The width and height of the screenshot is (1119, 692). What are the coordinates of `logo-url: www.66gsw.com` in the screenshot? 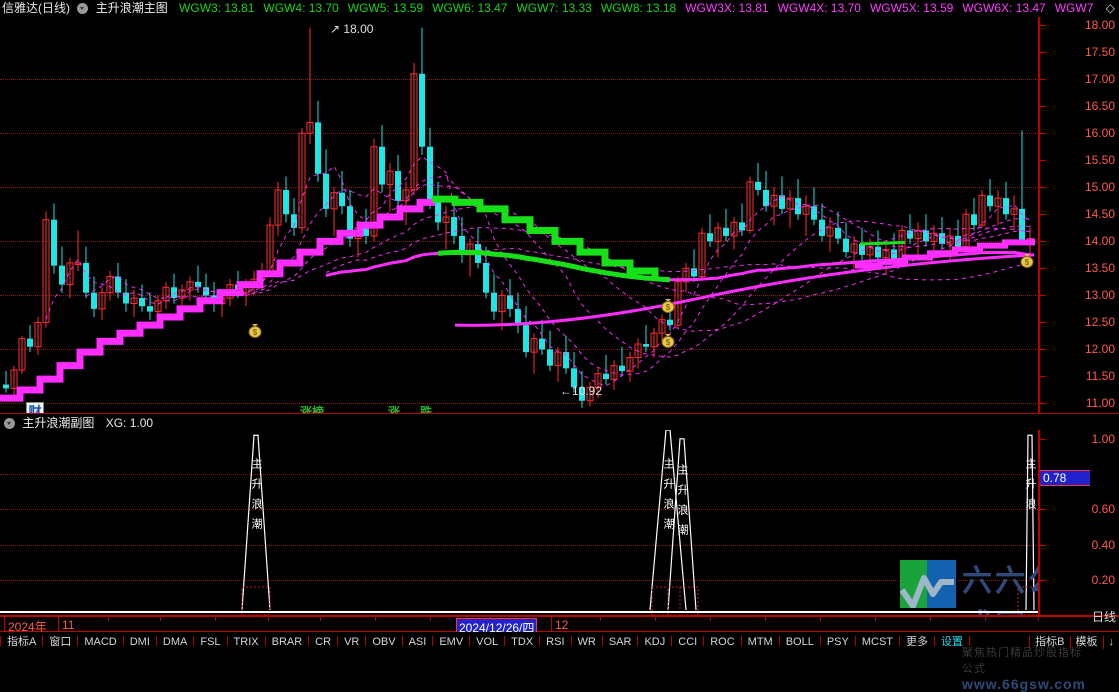 It's located at (1024, 684).